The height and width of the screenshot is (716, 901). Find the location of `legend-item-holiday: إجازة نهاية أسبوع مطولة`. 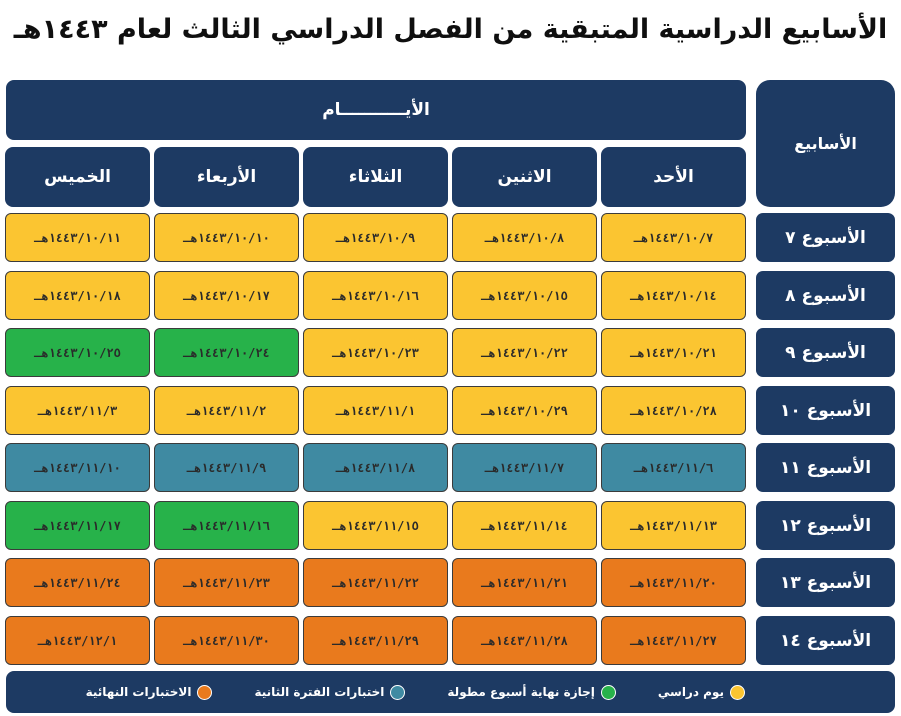

legend-item-holiday: إجازة نهاية أسبوع مطولة is located at coordinates (531, 692).